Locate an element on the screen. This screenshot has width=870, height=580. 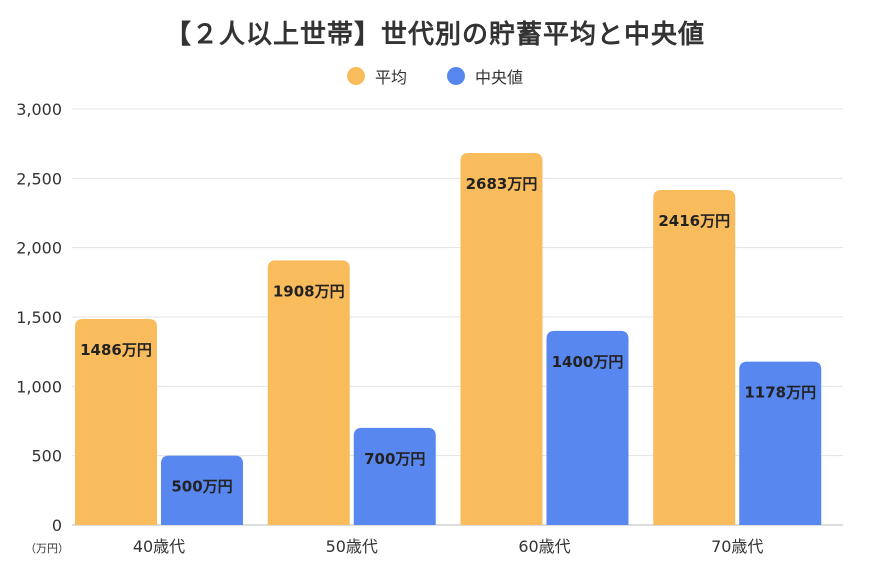
legend-item-median: 中央値 is located at coordinates (485, 76).